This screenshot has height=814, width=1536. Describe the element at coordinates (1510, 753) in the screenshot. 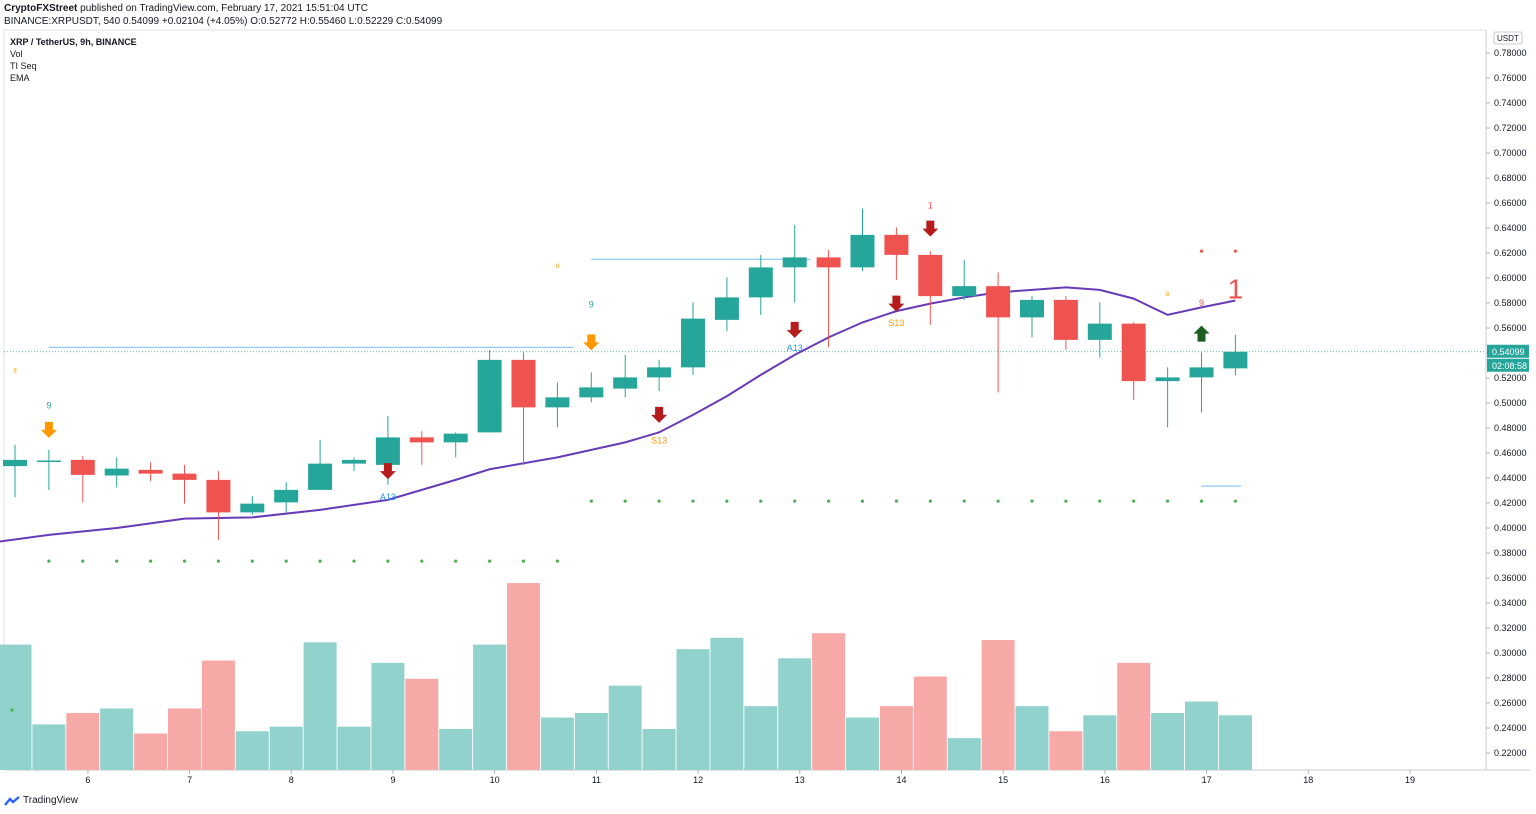

I see `price-tick-label: 0.22000` at that location.